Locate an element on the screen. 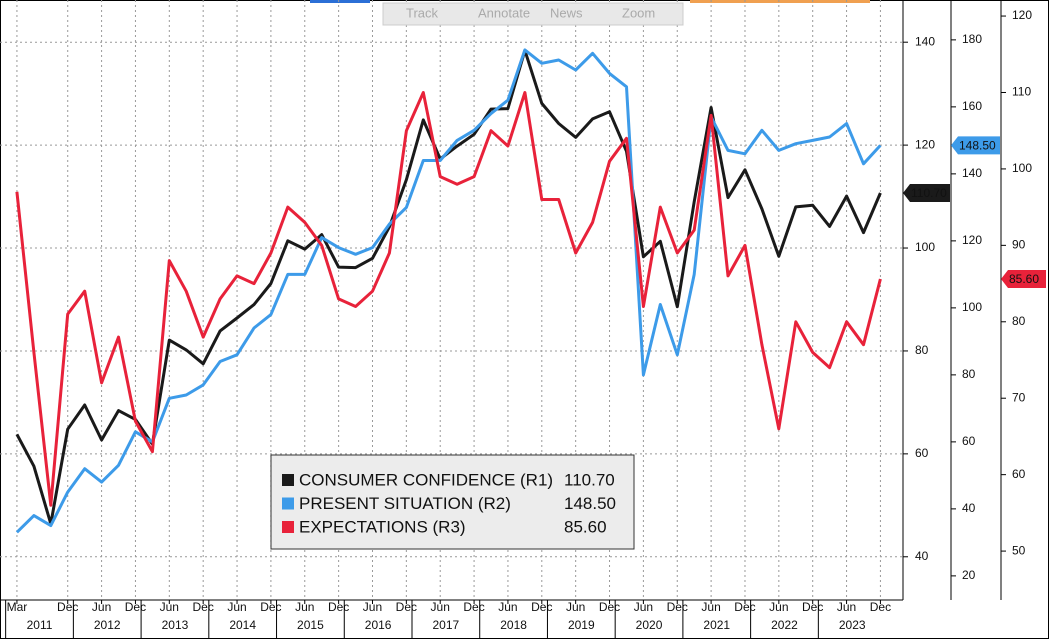 The image size is (1049, 639). toolbar: Track Annotate News Zoom is located at coordinates (533, 14).